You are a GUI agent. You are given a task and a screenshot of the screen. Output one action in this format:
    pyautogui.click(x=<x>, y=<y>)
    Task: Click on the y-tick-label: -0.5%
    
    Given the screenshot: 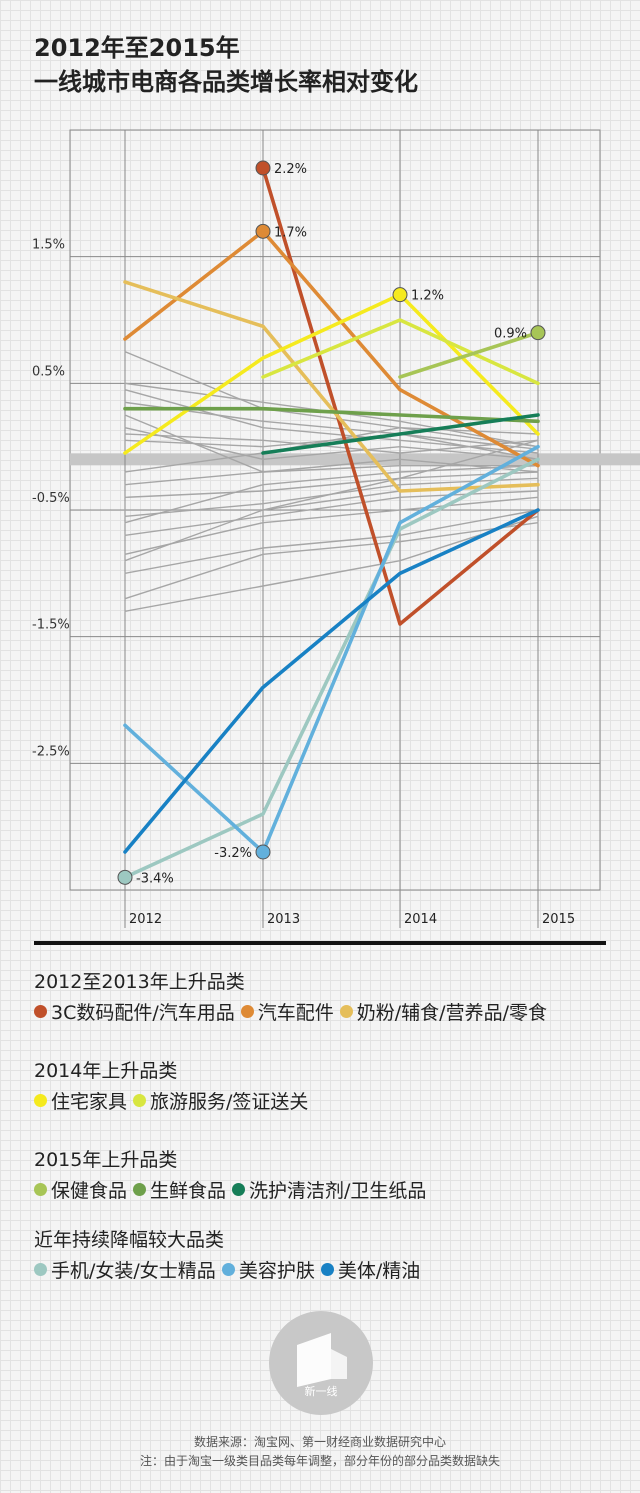 What is the action you would take?
    pyautogui.click(x=51, y=498)
    